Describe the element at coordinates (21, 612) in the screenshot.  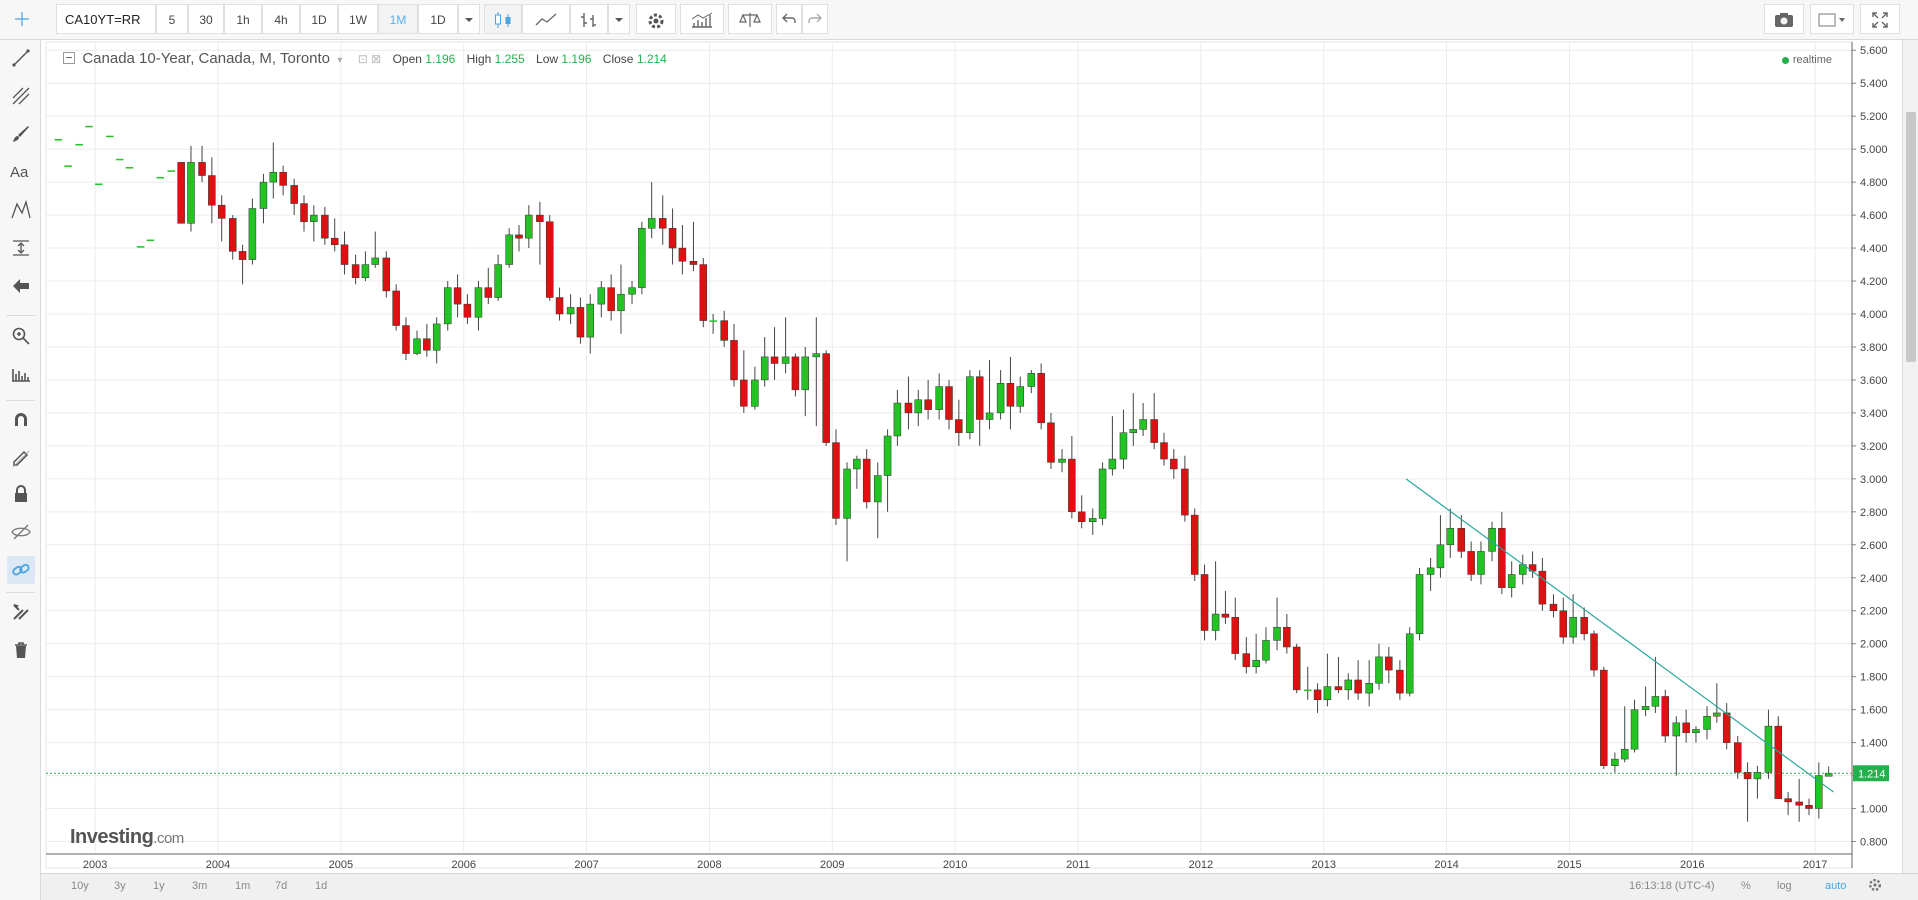
I see `wrench-icon` at that location.